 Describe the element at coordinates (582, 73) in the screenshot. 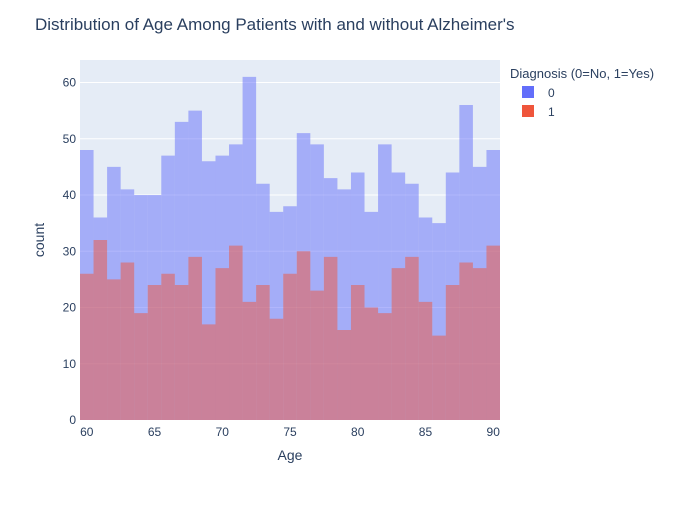

I see `legend-title: Diagnosis (0=No, 1=Yes)` at that location.